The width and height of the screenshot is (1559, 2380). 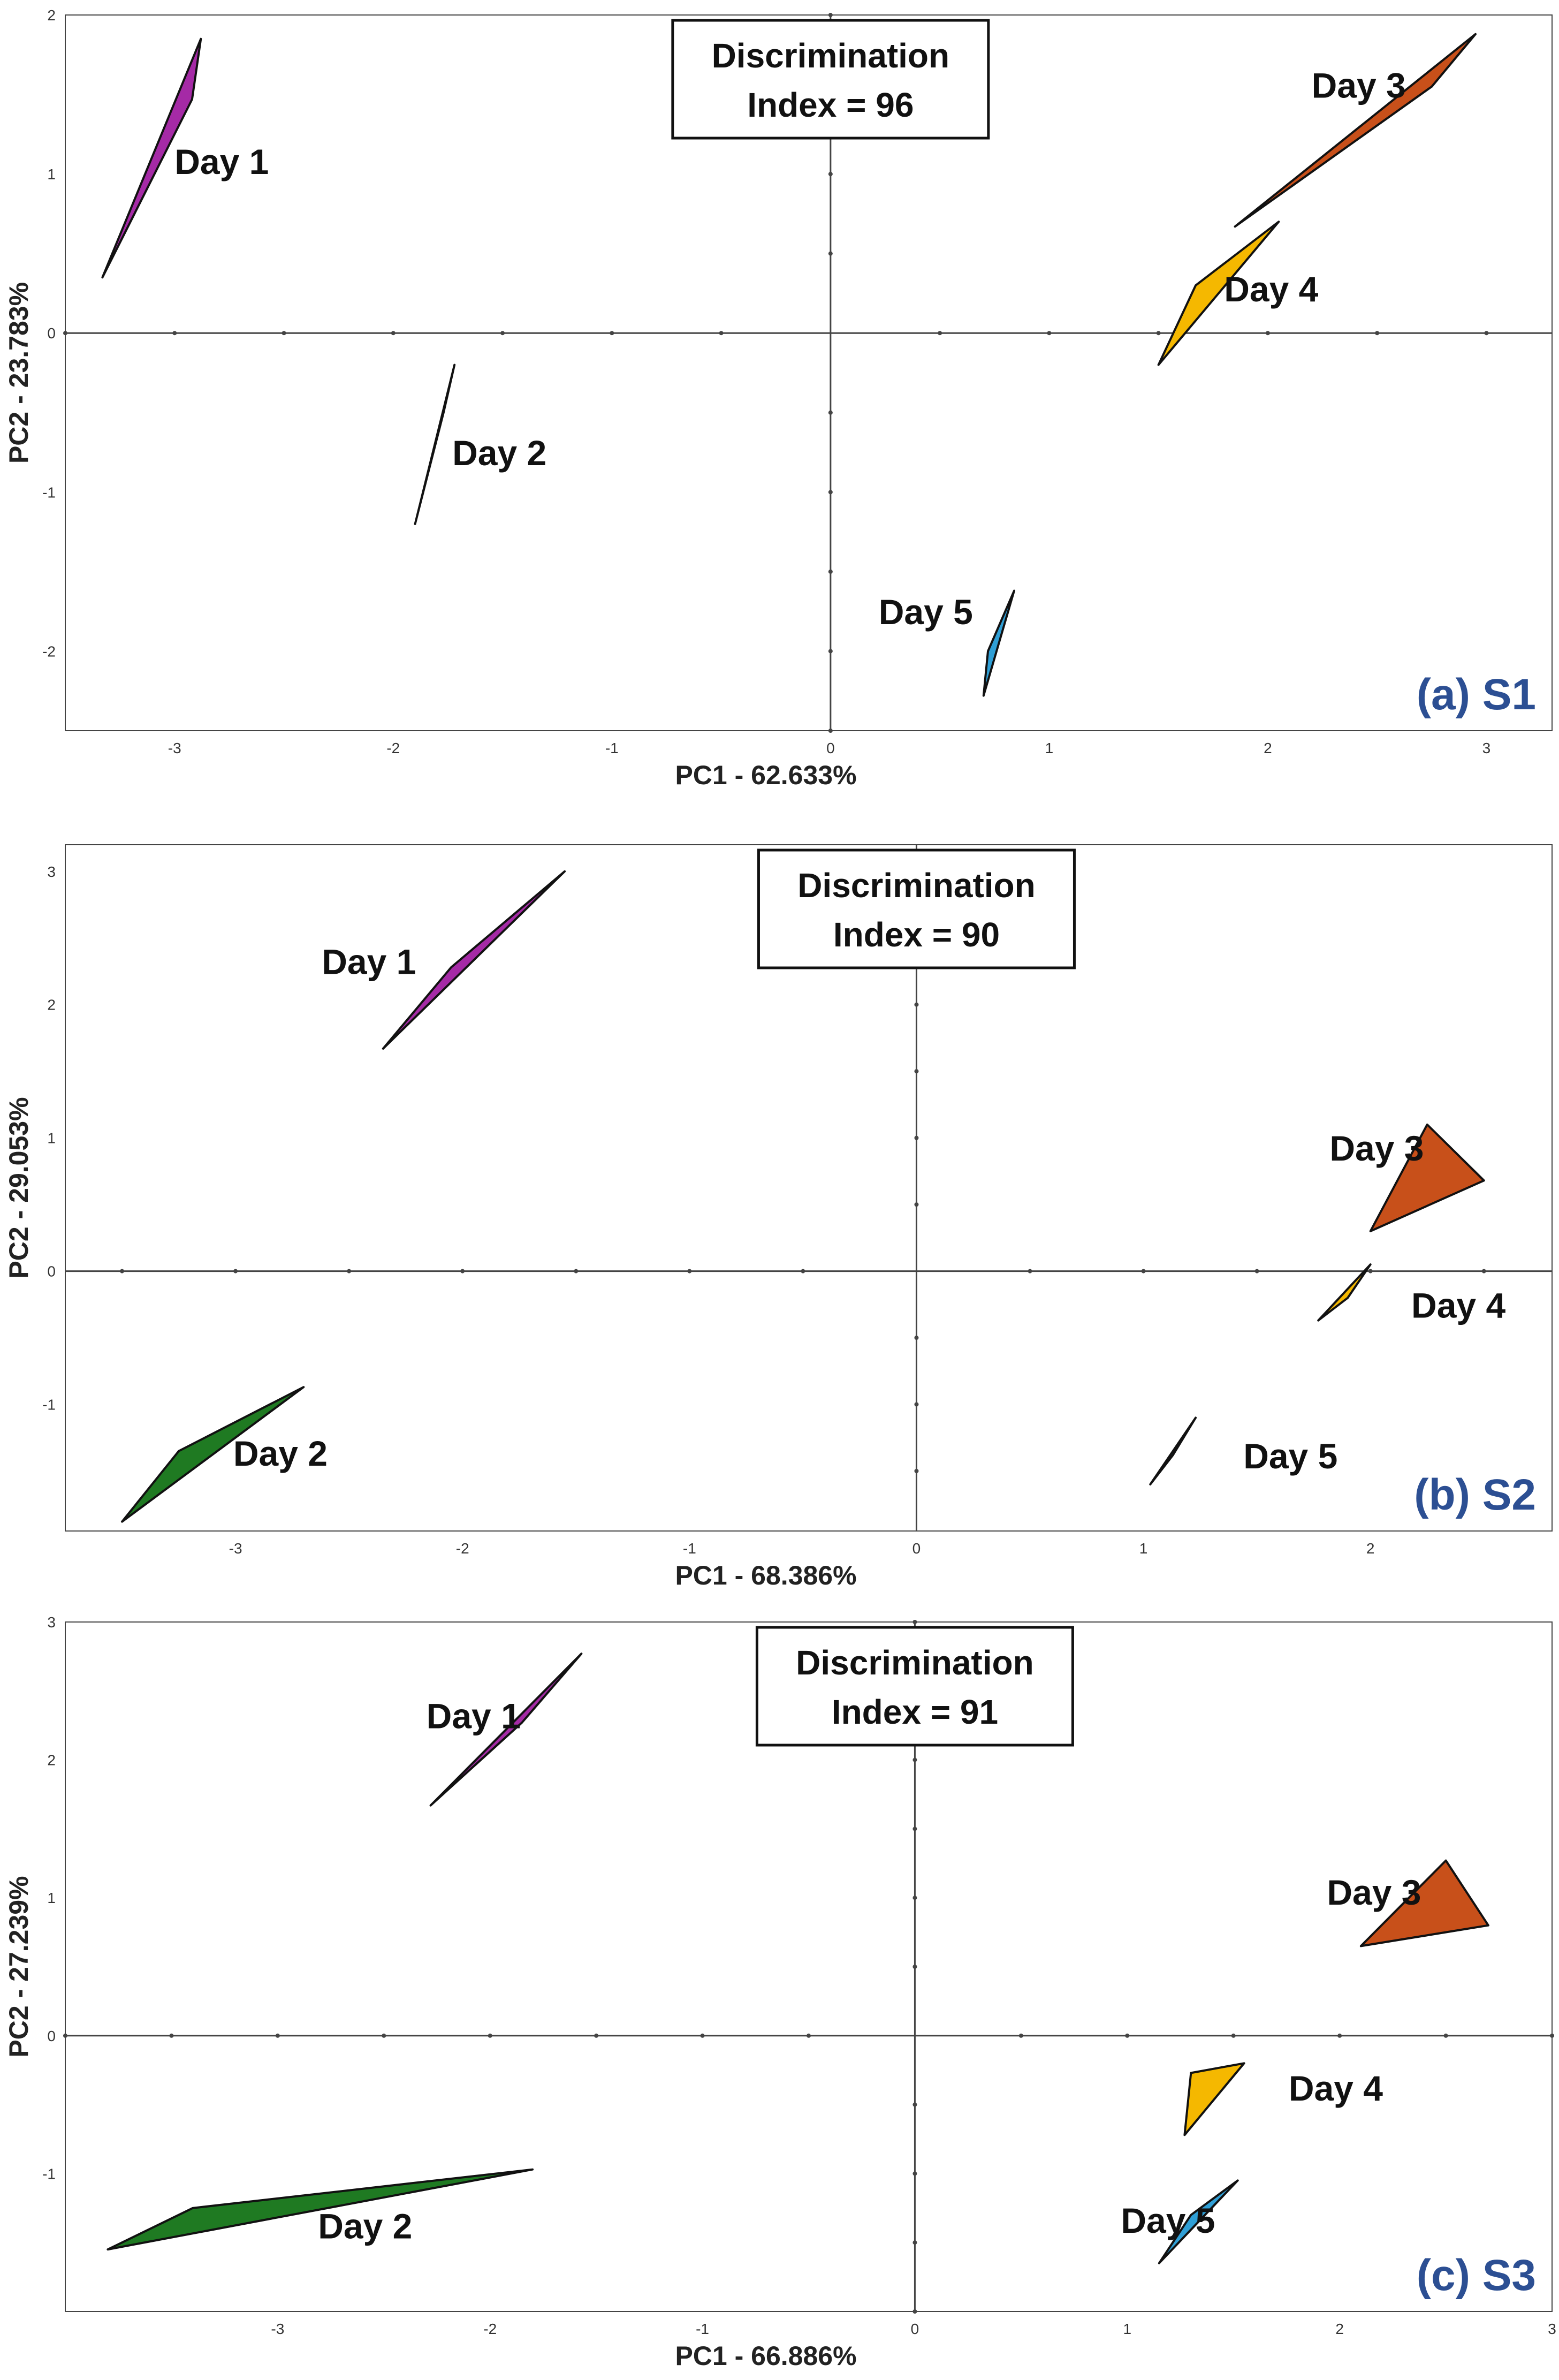 I want to click on discrimination-index-line2: Index = 90, so click(x=916, y=934).